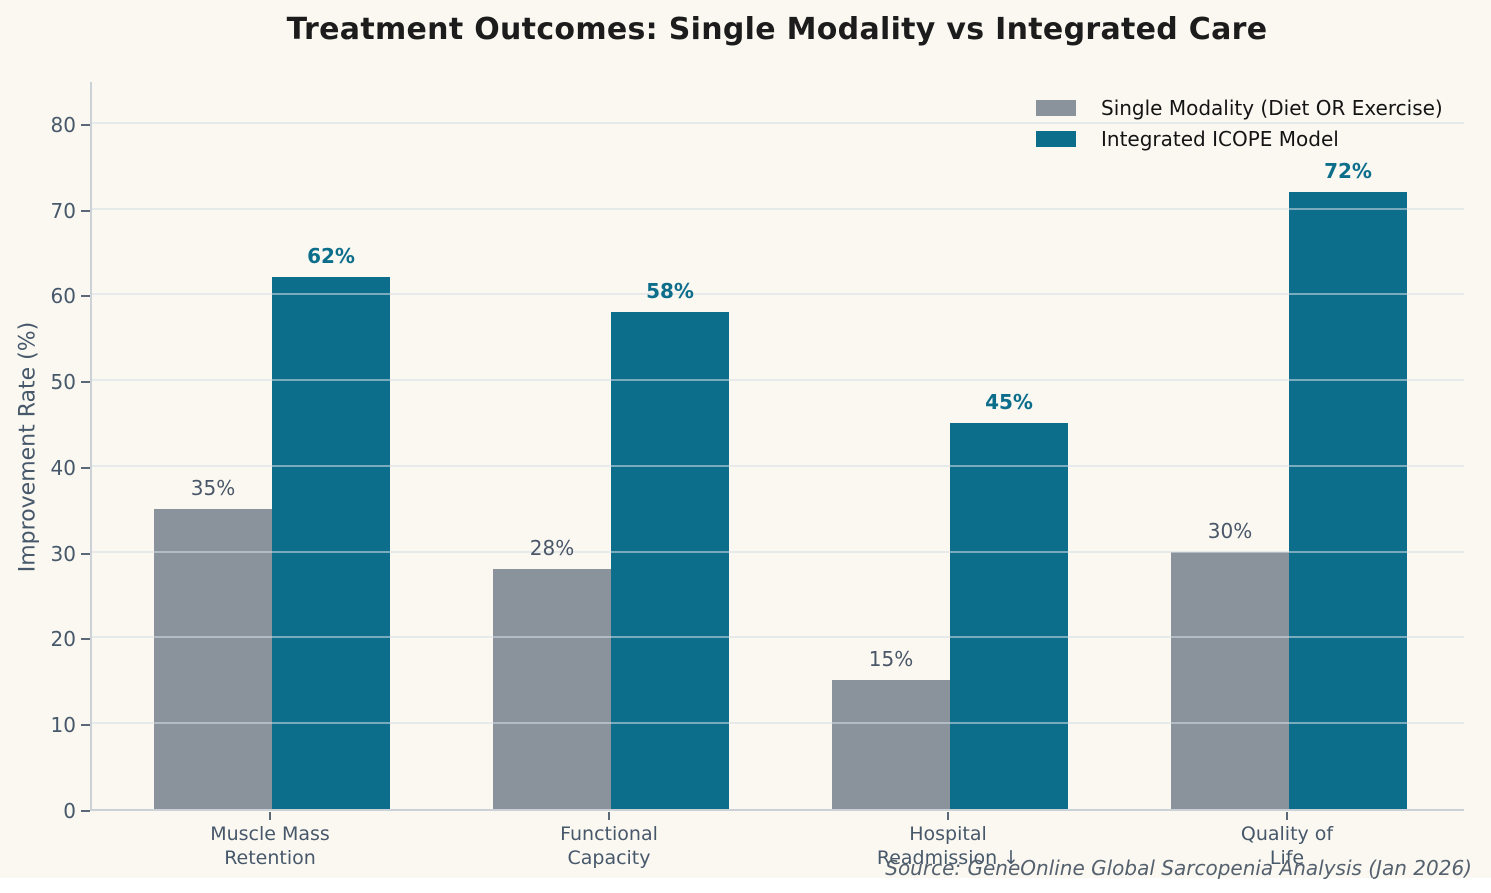 This screenshot has height=893, width=1491. I want to click on category-label-line: Muscle Mass, so click(270, 834).